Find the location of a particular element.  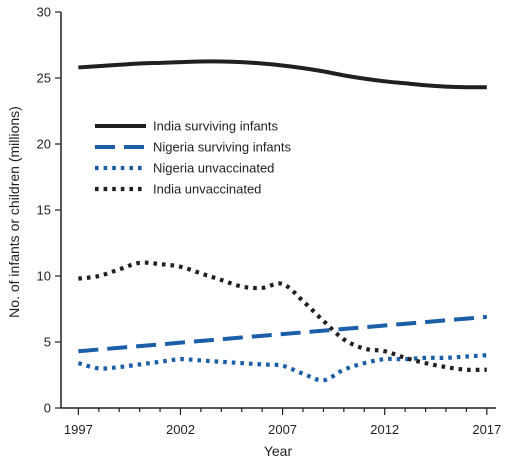

y-tick-label: 0 is located at coordinates (47, 408).